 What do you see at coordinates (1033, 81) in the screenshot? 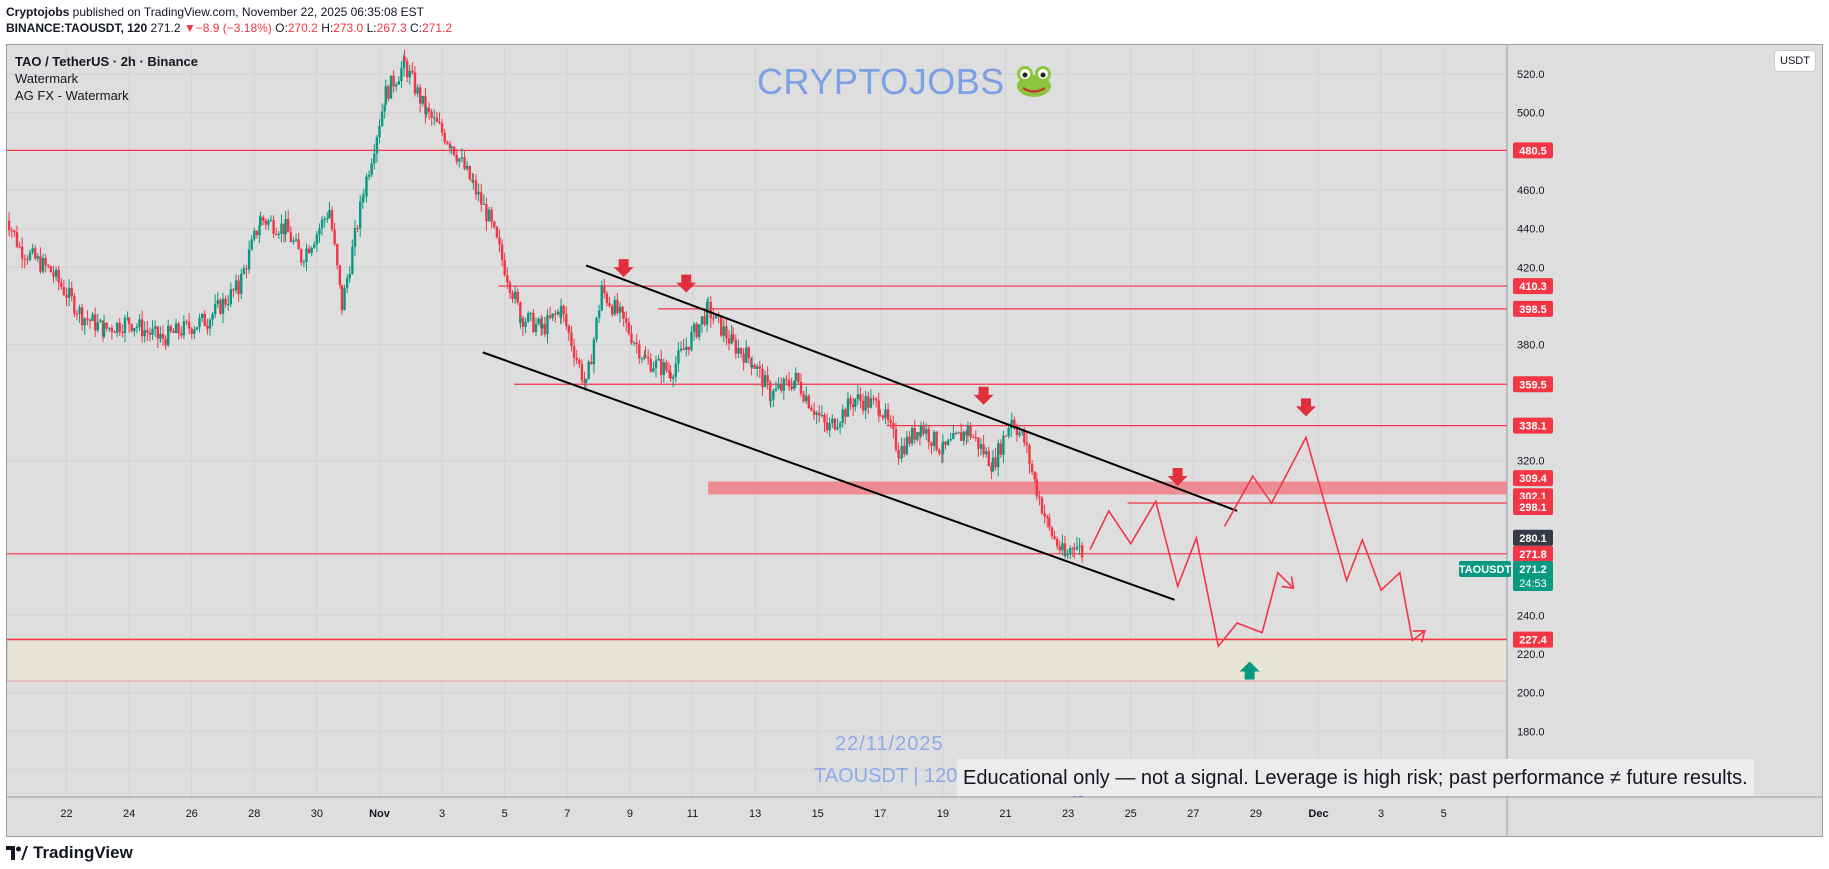
I see `frog-icon` at bounding box center [1033, 81].